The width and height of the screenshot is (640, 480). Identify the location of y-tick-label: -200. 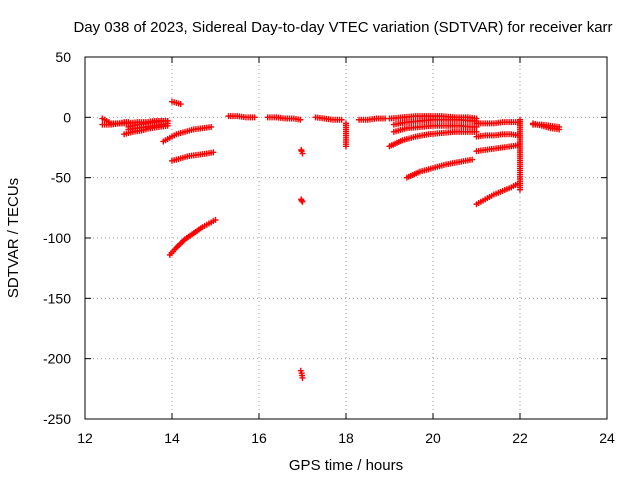
(57, 359).